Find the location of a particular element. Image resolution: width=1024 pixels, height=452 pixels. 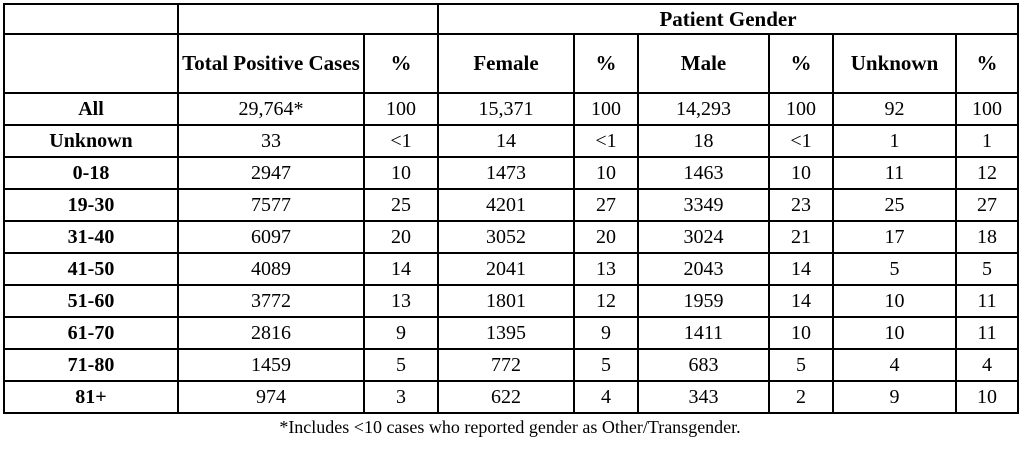

table-cell: 2043 is located at coordinates (703, 269).